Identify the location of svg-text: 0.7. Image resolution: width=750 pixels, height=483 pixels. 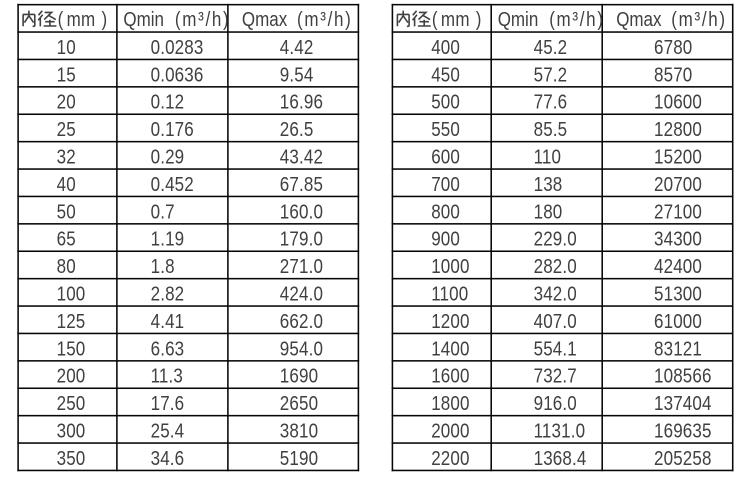
(163, 211).